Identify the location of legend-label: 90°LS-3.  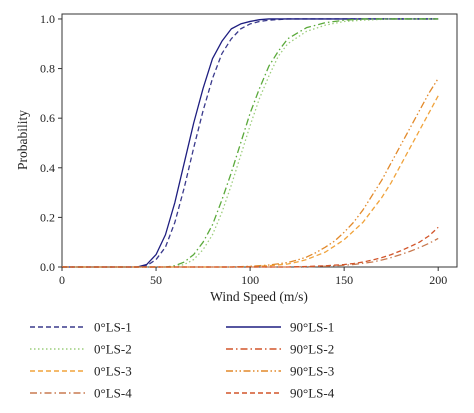
(312, 371).